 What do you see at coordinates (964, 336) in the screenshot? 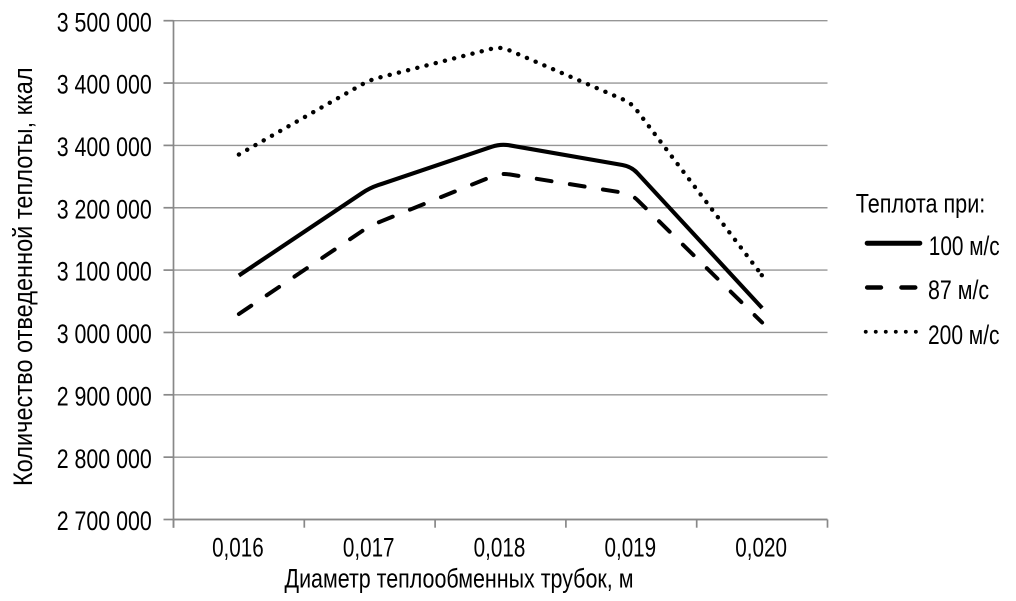
I see `svg-text: 200 м/с` at bounding box center [964, 336].